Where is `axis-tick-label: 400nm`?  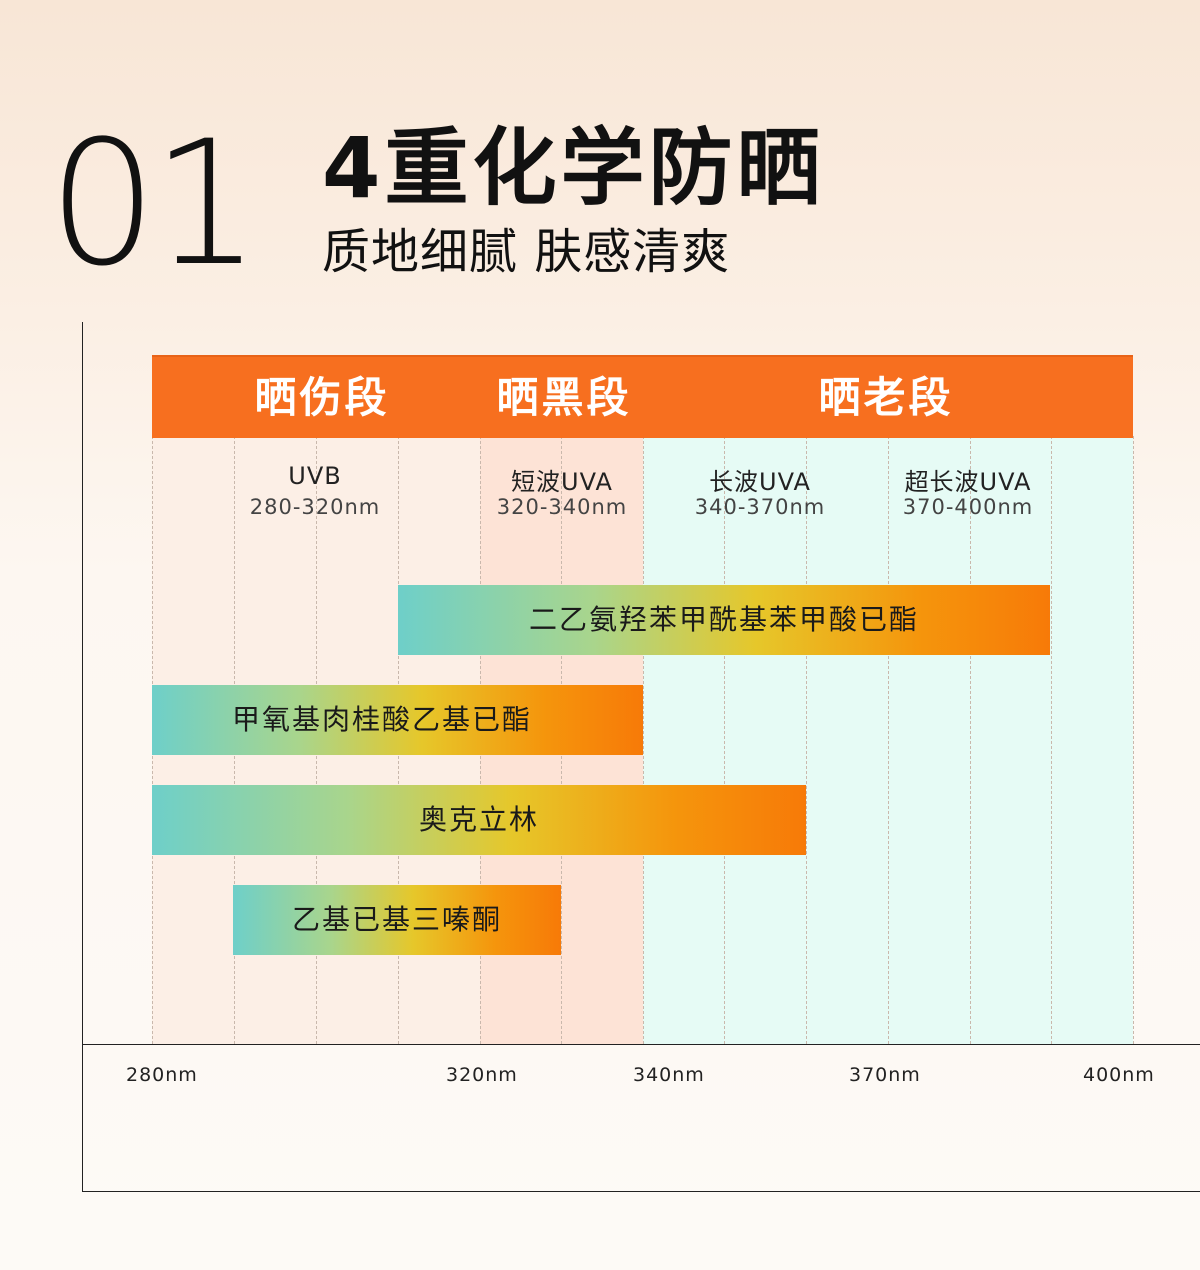
axis-tick-label: 400nm is located at coordinates (1119, 1075).